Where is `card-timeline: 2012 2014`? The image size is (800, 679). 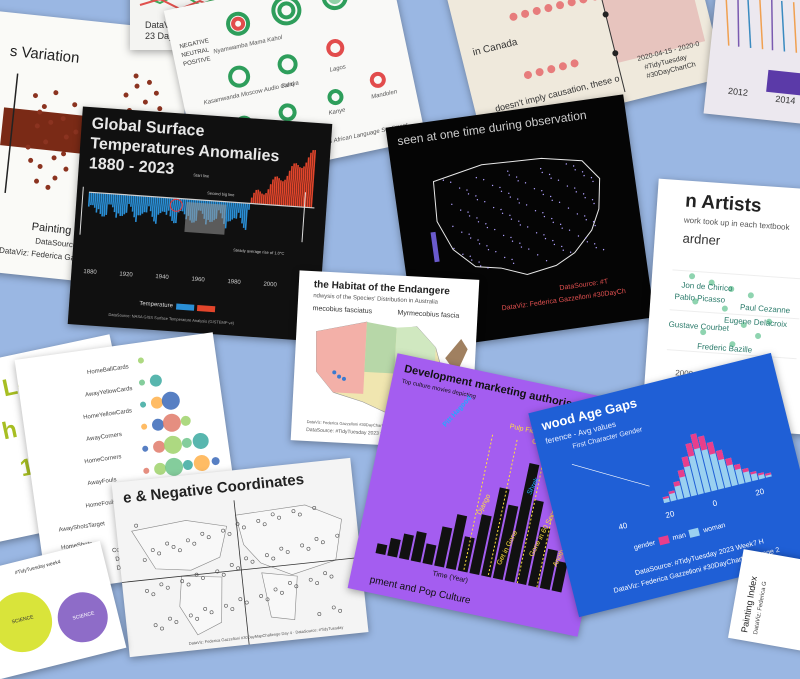 card-timeline: 2012 2014 is located at coordinates (751, 63).